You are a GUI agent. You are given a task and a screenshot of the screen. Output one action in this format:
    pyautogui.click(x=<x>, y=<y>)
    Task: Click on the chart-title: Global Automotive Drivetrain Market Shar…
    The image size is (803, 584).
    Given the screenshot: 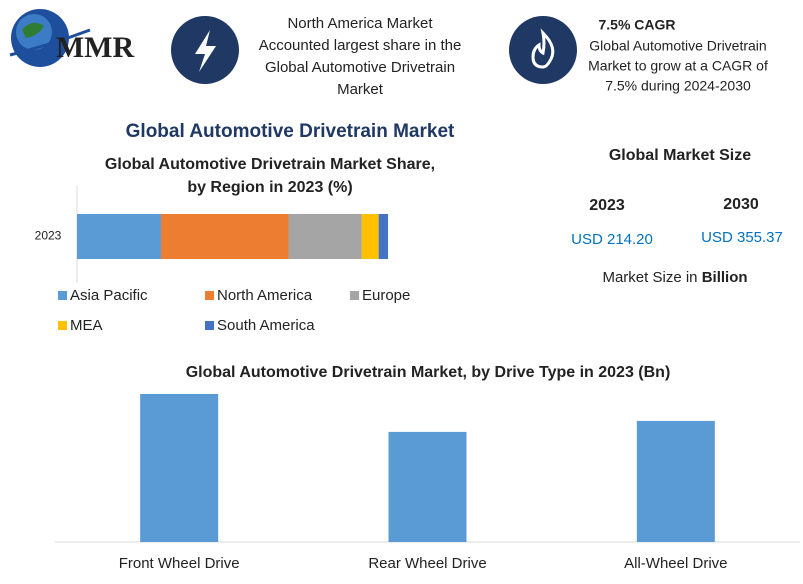 What is the action you would take?
    pyautogui.click(x=270, y=164)
    